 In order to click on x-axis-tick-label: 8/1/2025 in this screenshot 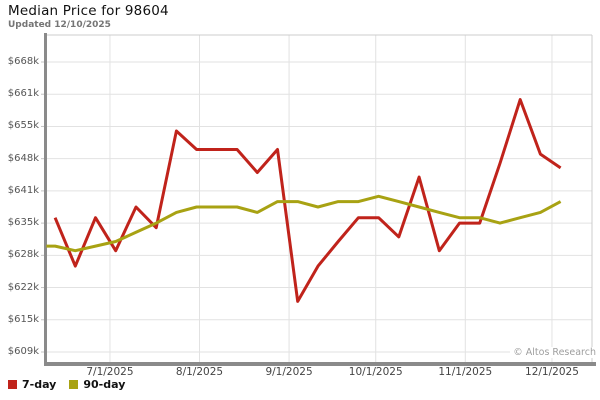, I will do `click(199, 372)`.